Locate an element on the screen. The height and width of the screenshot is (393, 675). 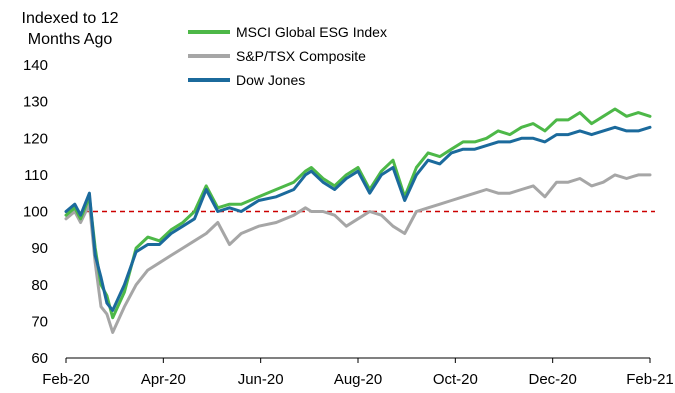
x-tick-label: Aug-20 is located at coordinates (358, 379).